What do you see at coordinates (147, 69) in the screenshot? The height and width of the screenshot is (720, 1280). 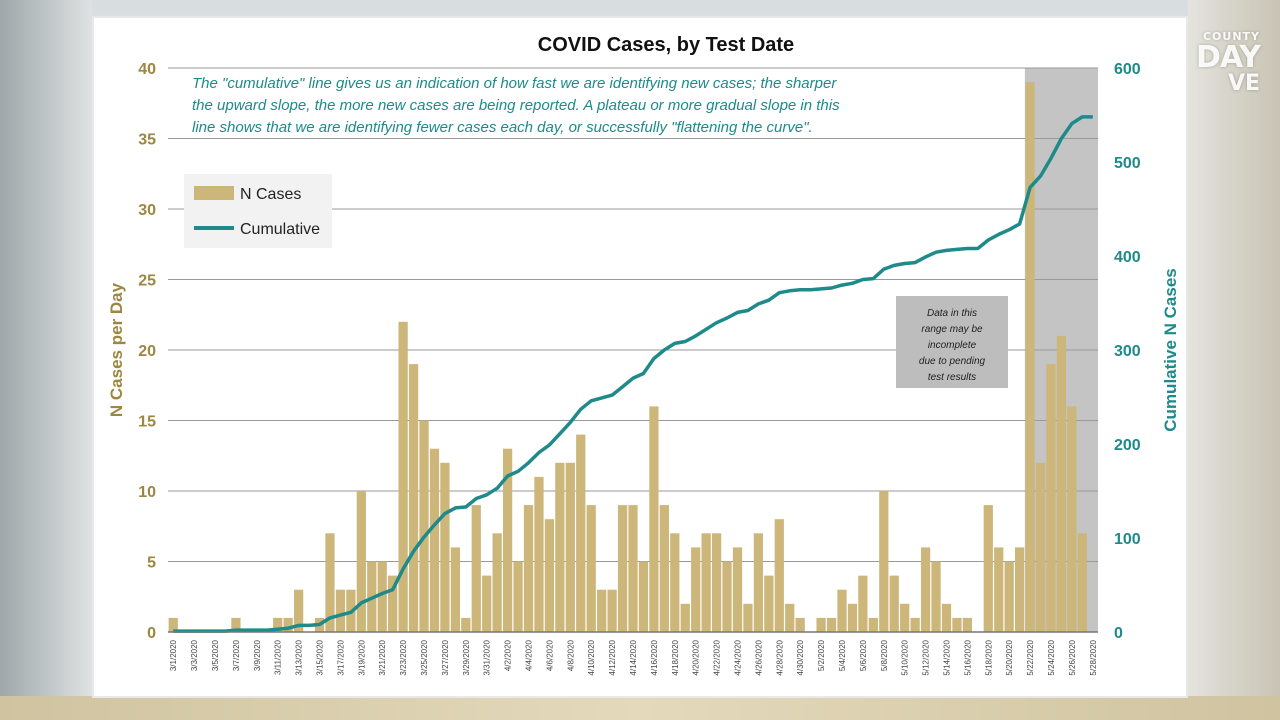 I see `y-tick-label: 40` at bounding box center [147, 69].